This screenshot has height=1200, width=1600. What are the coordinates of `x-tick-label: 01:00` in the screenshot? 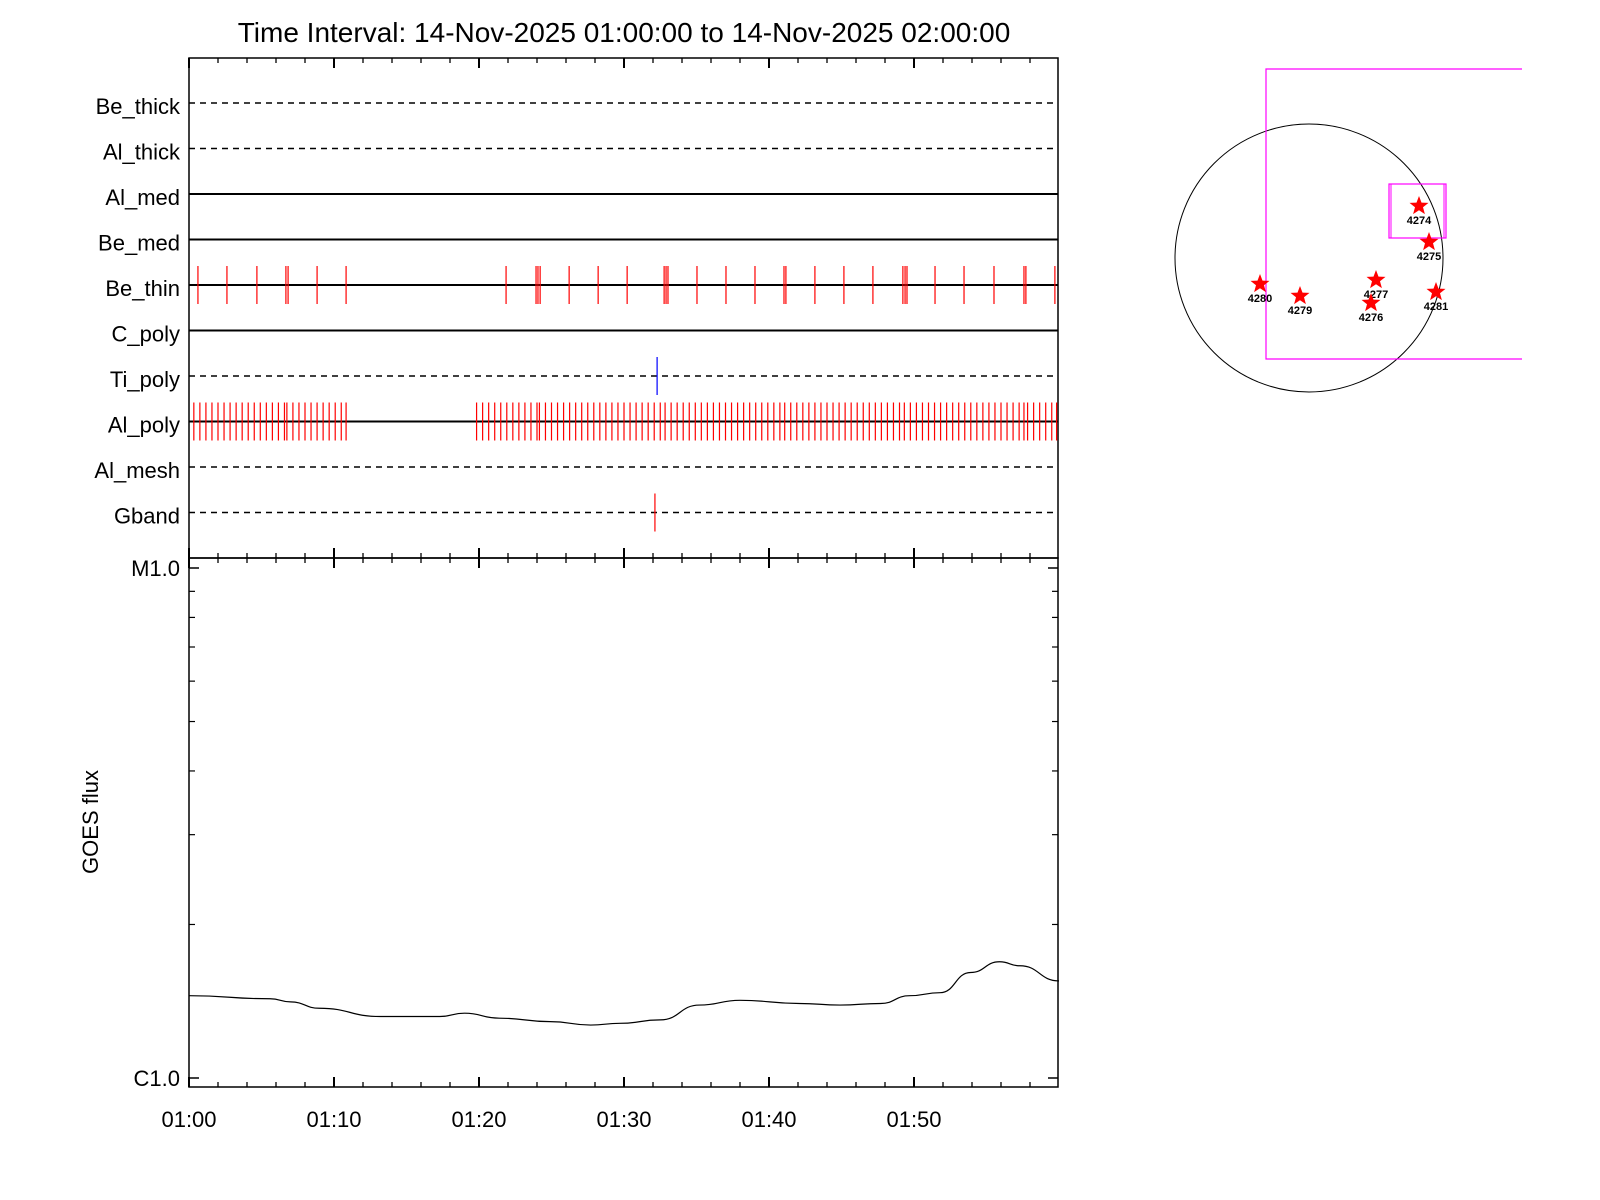 It's located at (188, 1119).